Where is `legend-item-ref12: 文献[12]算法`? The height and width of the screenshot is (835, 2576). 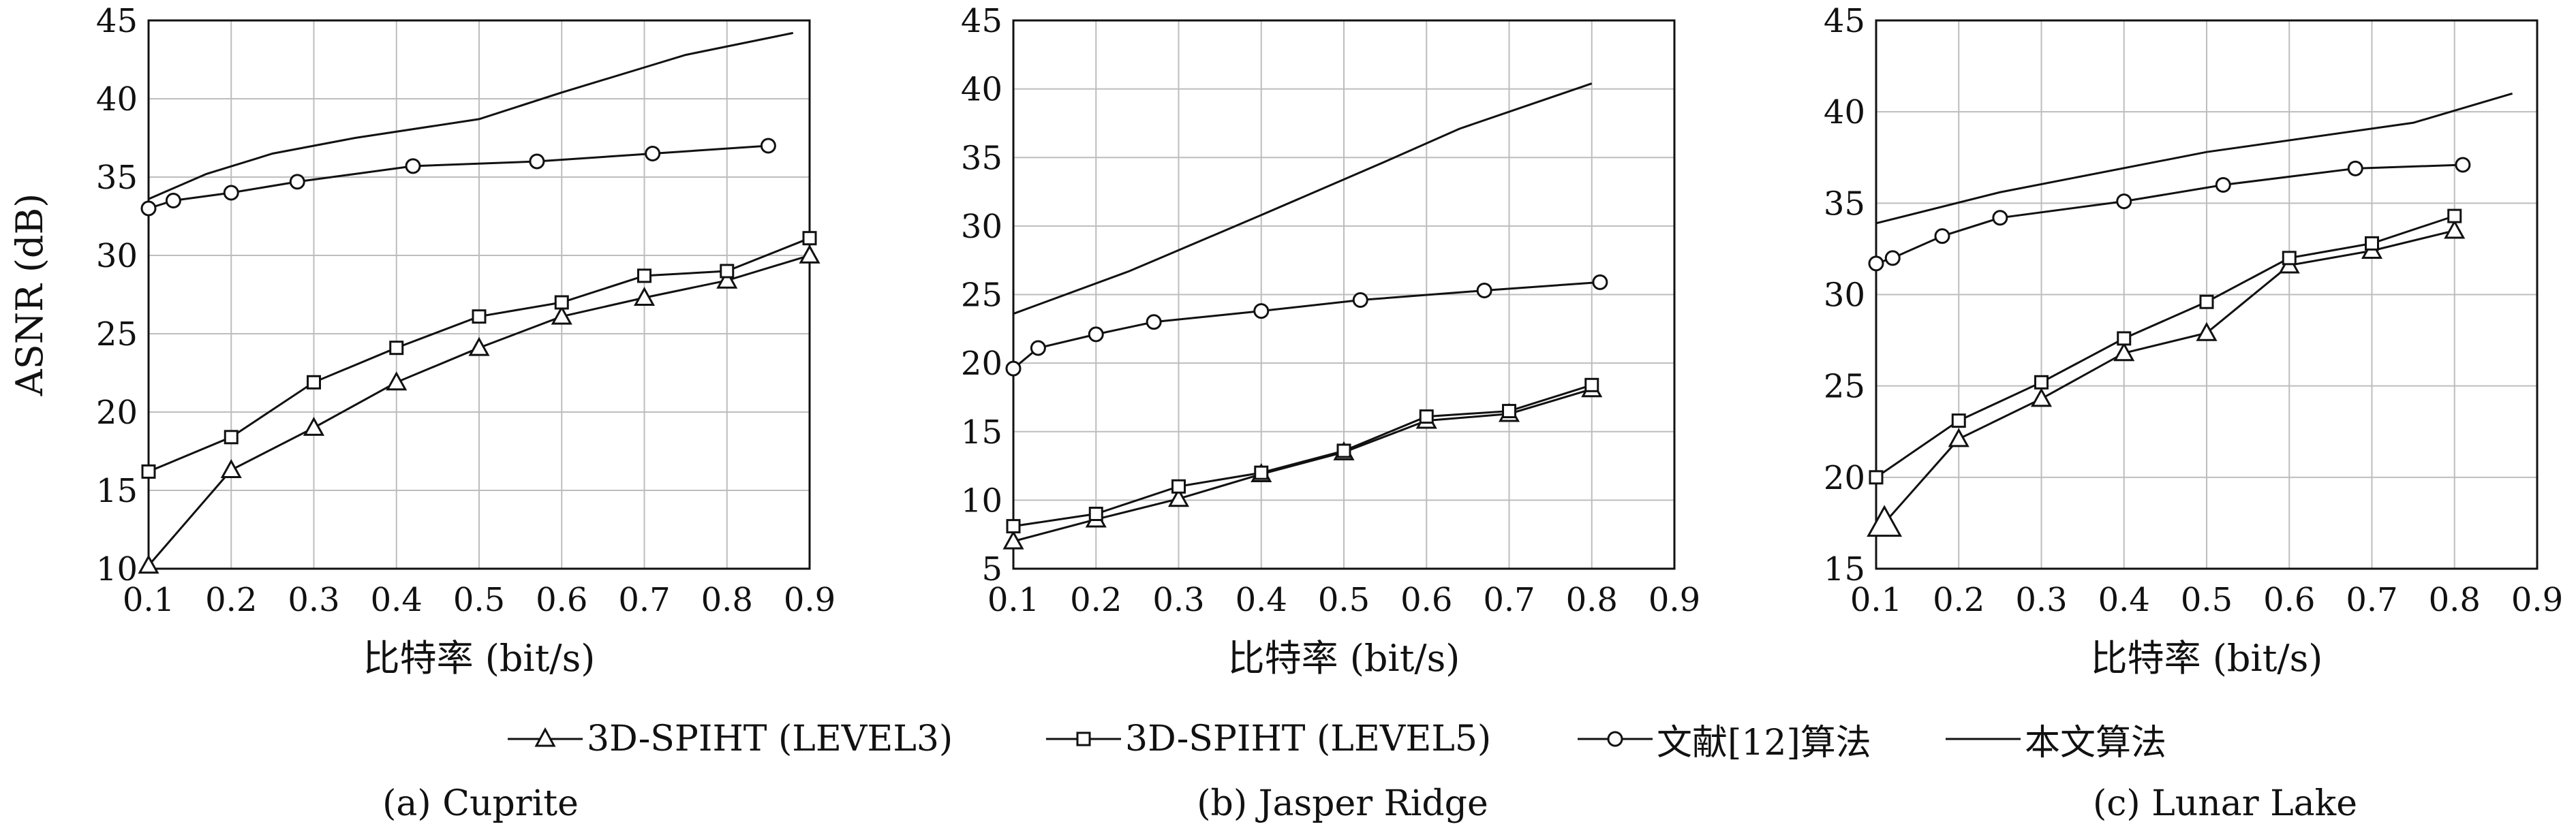 legend-item-ref12: 文献[12]算法 is located at coordinates (1724, 739).